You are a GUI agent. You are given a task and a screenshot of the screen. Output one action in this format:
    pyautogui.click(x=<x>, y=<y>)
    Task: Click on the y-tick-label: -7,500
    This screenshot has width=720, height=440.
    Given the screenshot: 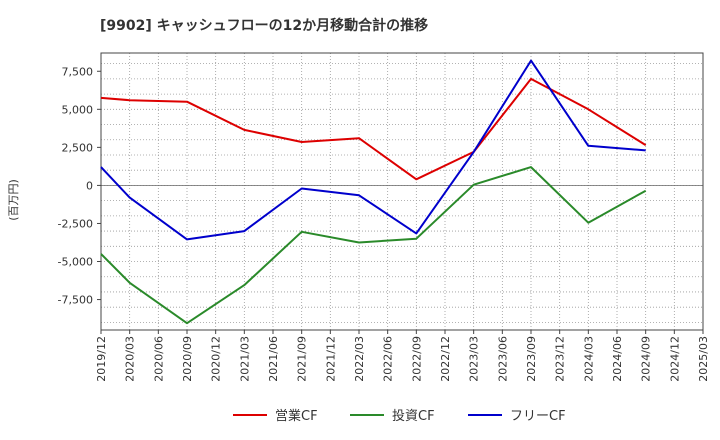 What is the action you would take?
    pyautogui.click(x=75, y=300)
    